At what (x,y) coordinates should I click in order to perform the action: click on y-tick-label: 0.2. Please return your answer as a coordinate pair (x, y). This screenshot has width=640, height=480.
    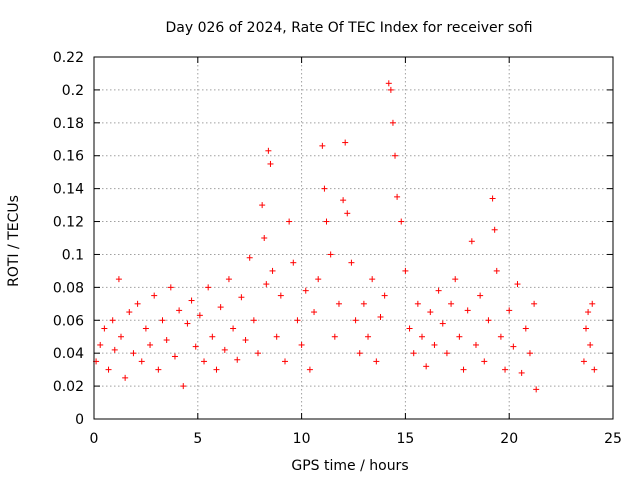
    Looking at the image, I should click on (73, 91).